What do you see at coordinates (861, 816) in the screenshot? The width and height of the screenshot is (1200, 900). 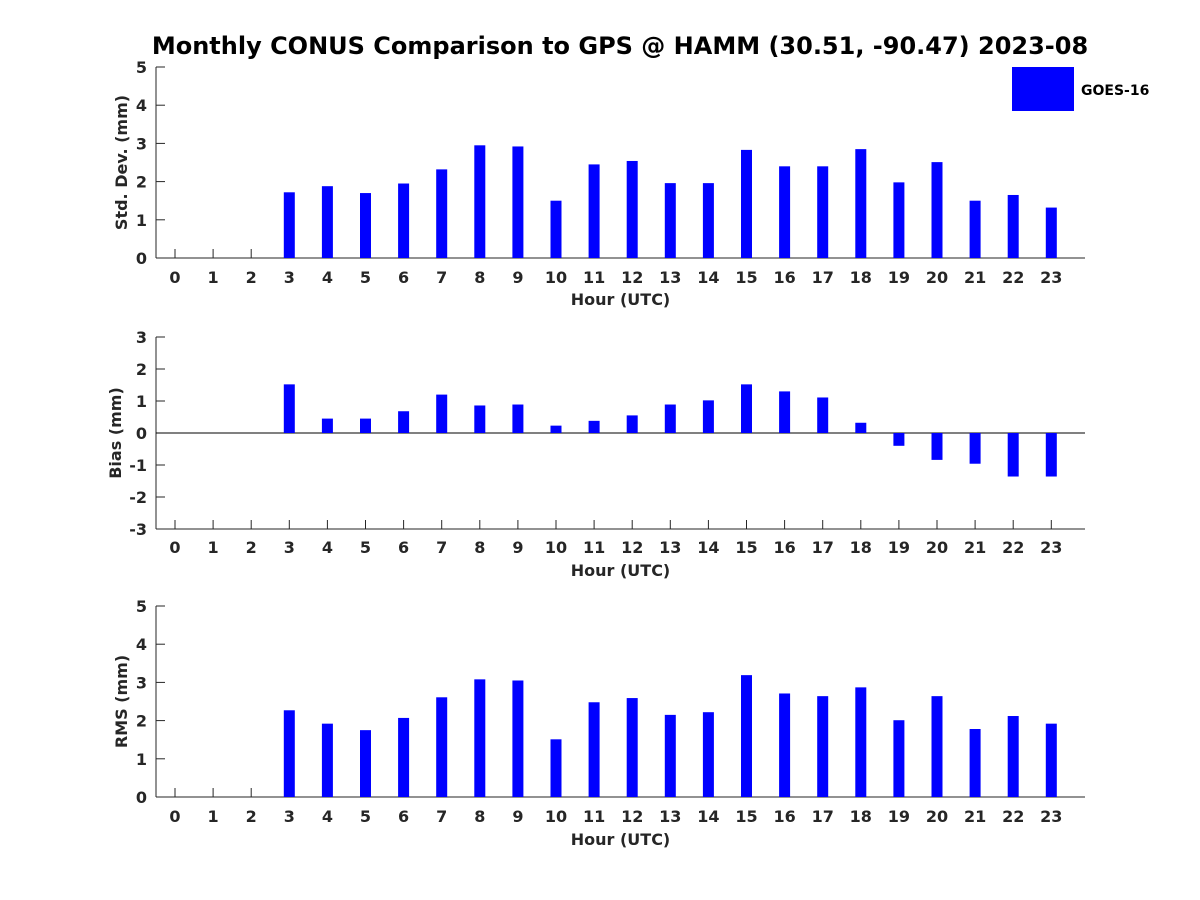 I see `rms-x-tick-label: 18` at bounding box center [861, 816].